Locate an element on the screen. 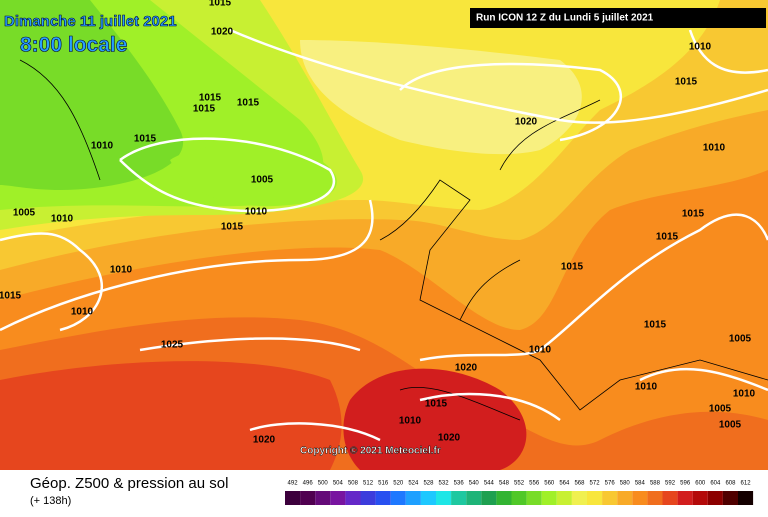  scale-label: 496 is located at coordinates (308, 484).